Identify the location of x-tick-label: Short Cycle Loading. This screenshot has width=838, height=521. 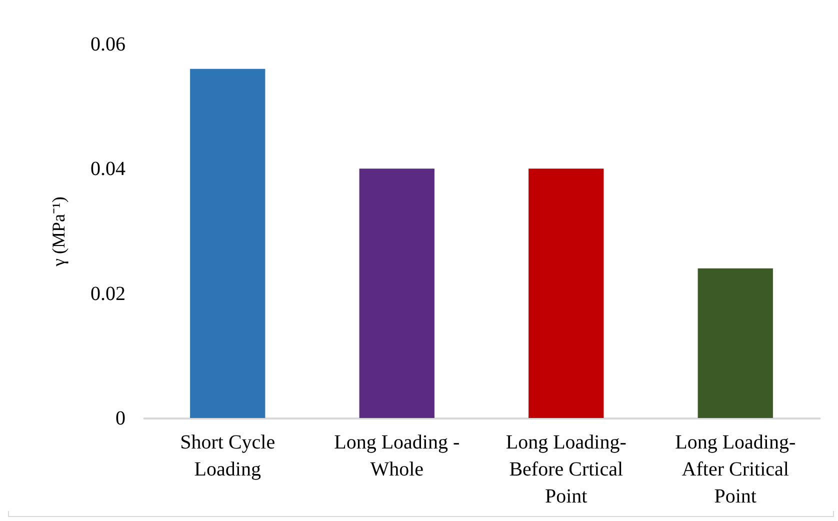
(228, 456).